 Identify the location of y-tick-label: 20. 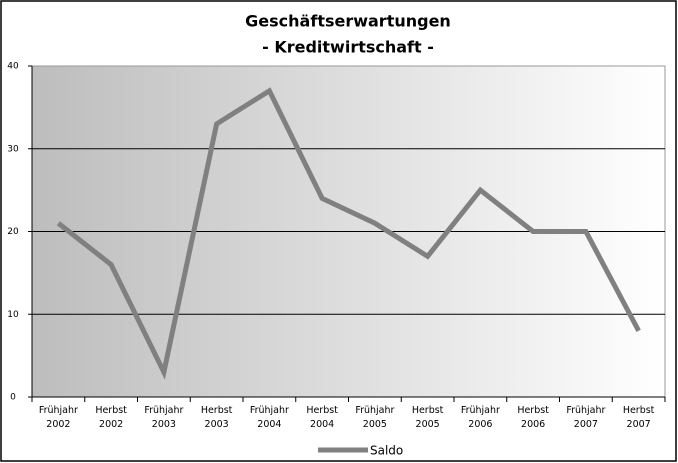
(13, 232).